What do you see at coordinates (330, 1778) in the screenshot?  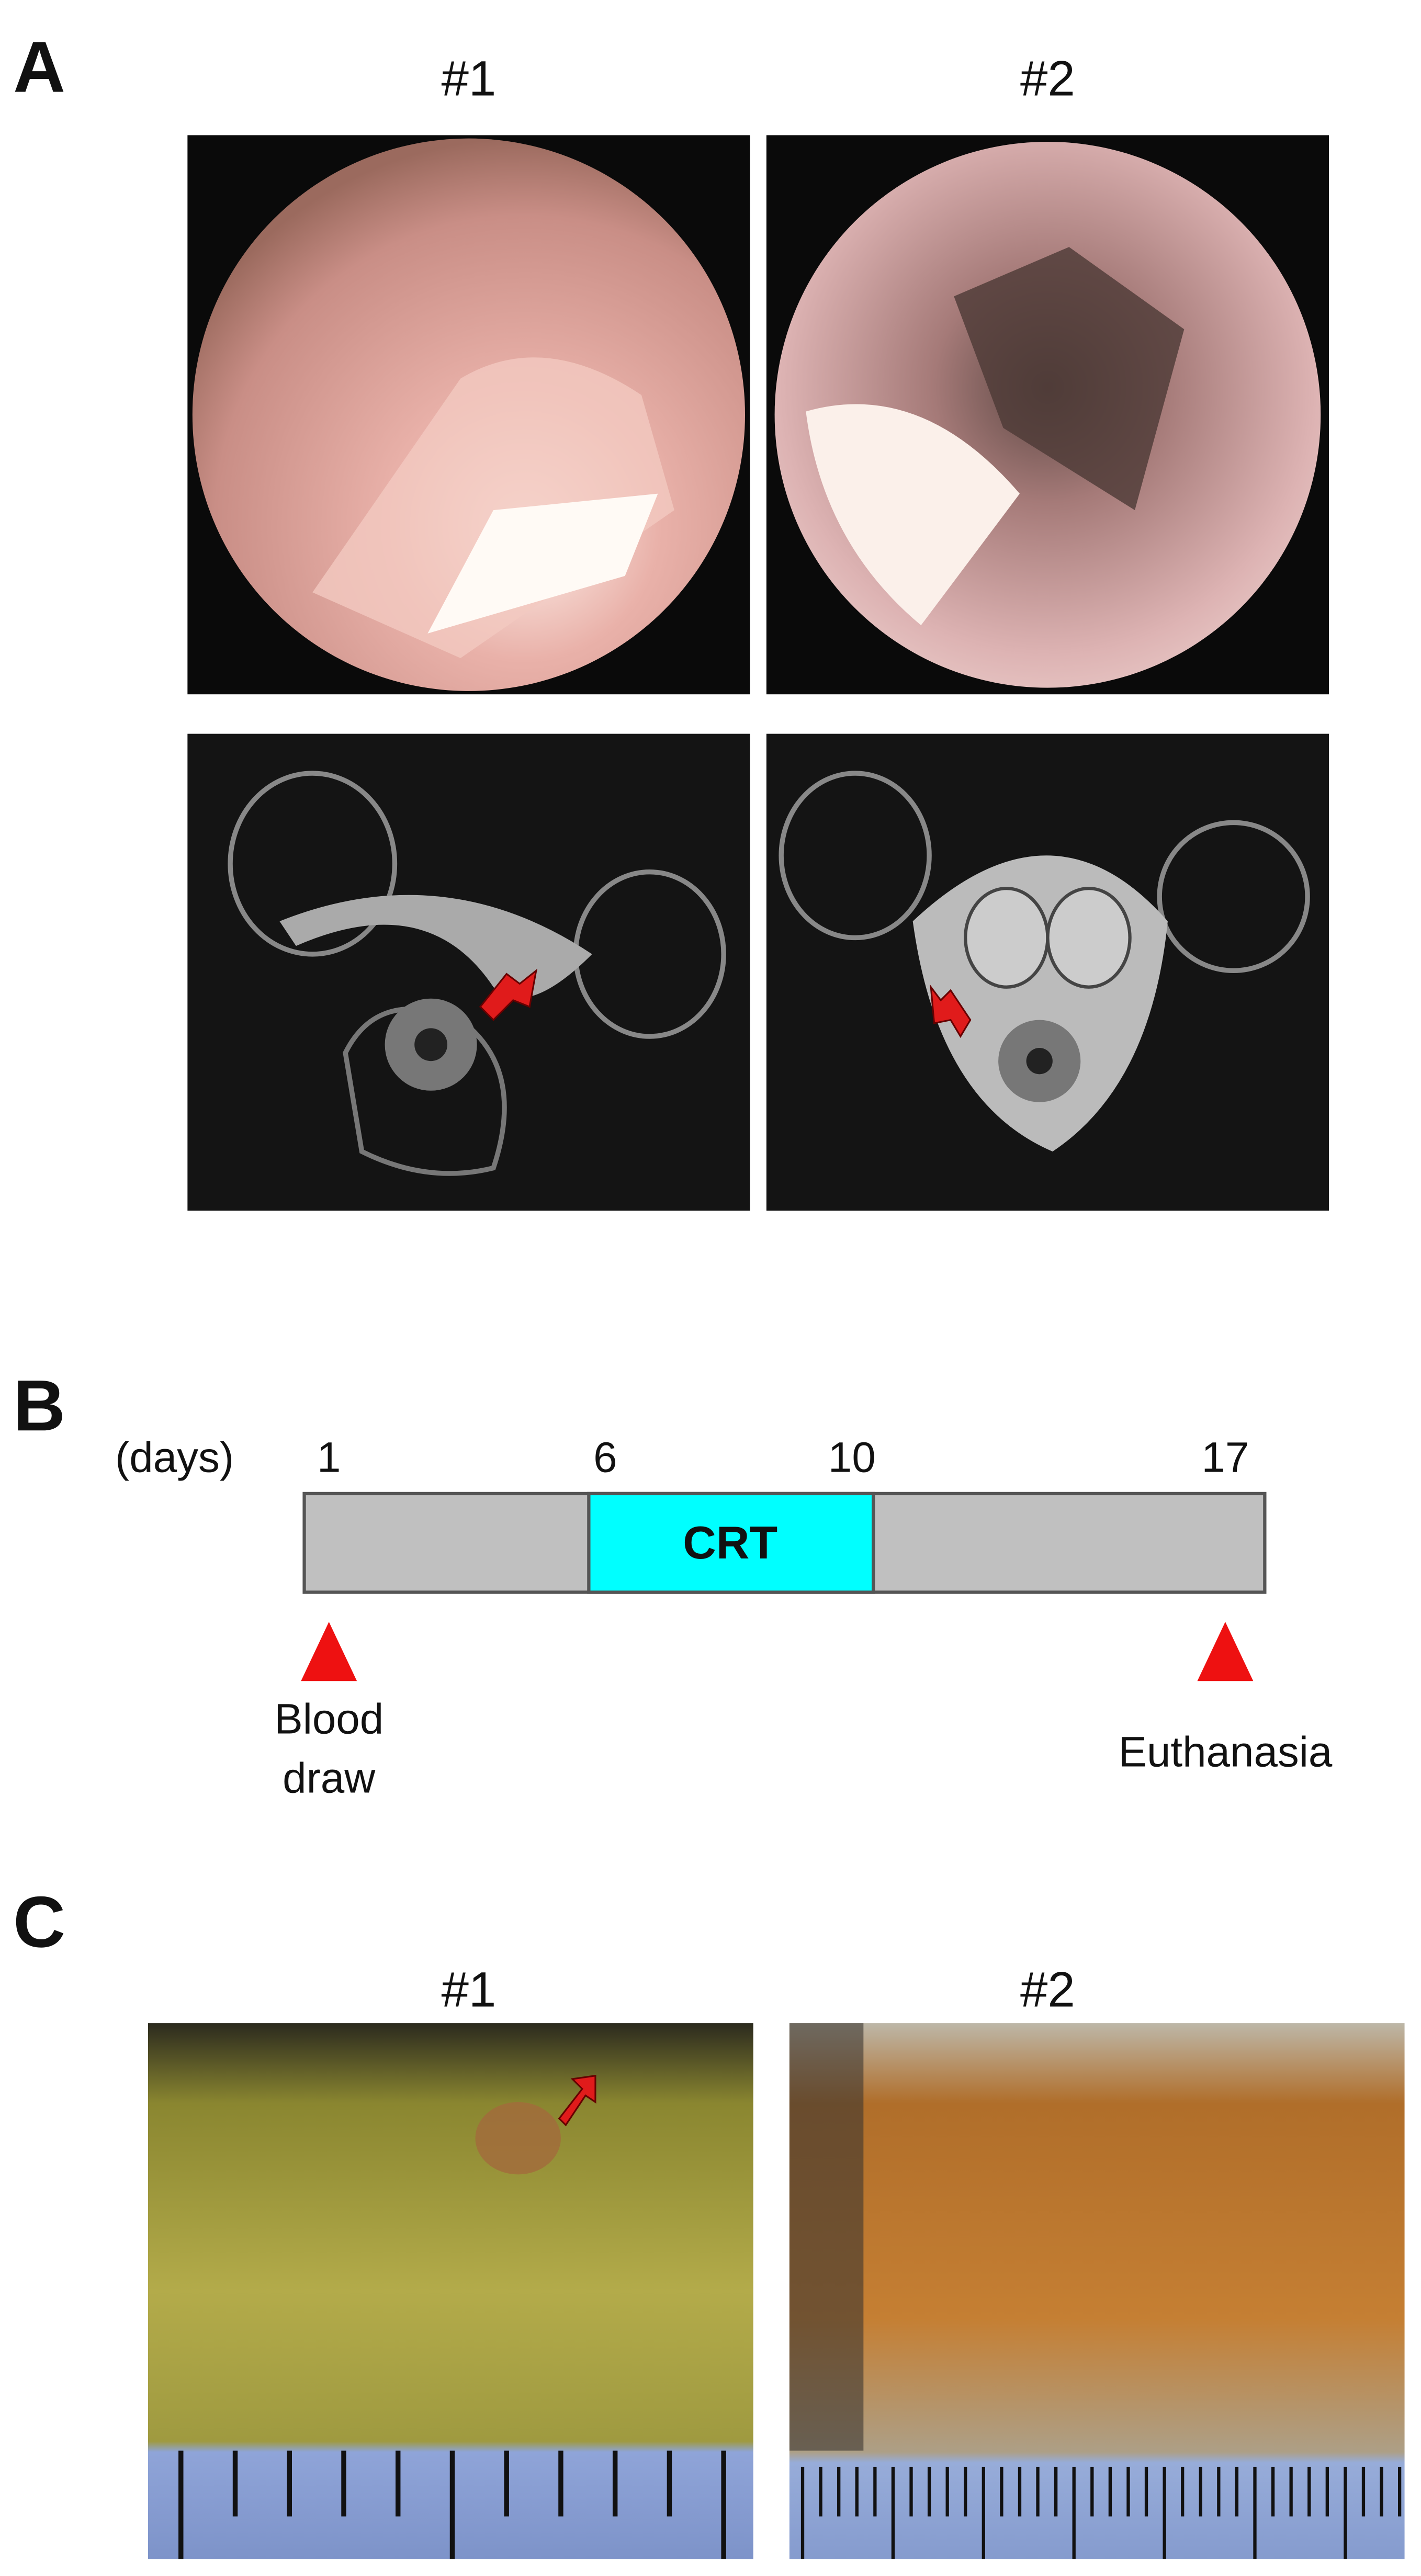 I see `event-label: draw` at bounding box center [330, 1778].